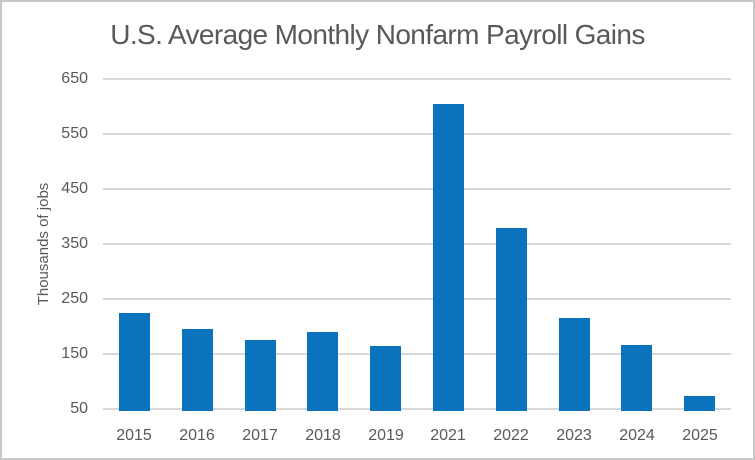 This screenshot has width=755, height=460. Describe the element at coordinates (74, 353) in the screenshot. I see `y-axis-tick-label: 150` at that location.